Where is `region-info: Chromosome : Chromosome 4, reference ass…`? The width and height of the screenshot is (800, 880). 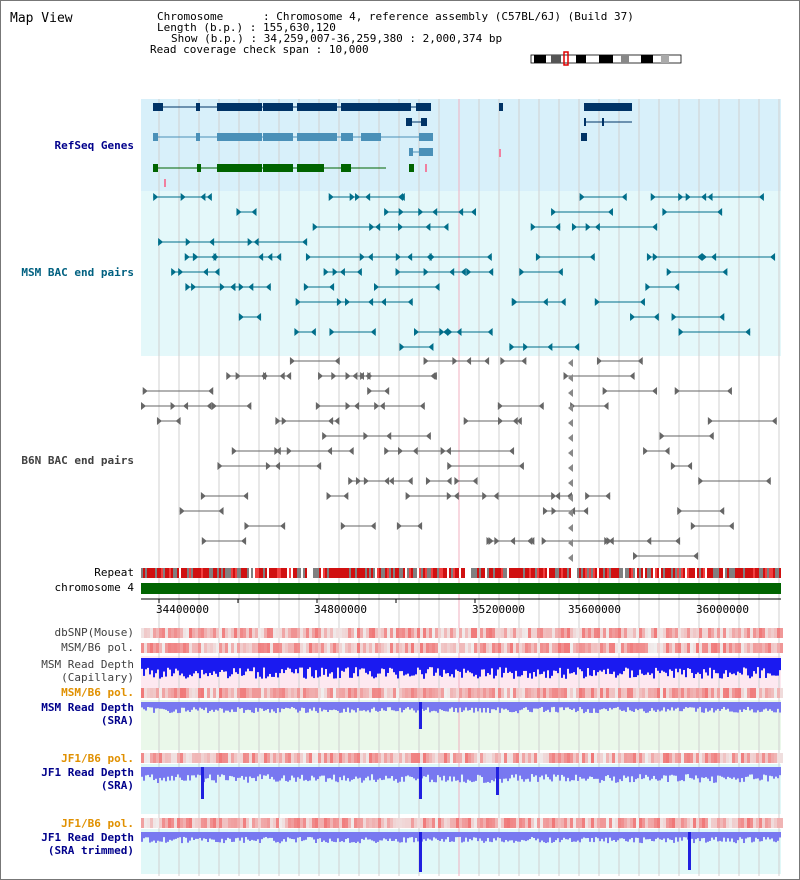 region-info: Chromosome : Chromosome 4, reference ass… is located at coordinates (392, 33).